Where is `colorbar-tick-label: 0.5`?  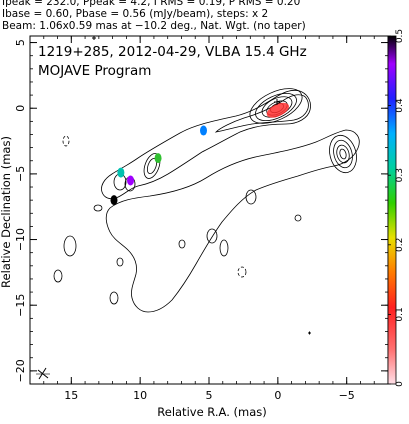
colorbar-tick-label: 0.5 is located at coordinates (400, 36).